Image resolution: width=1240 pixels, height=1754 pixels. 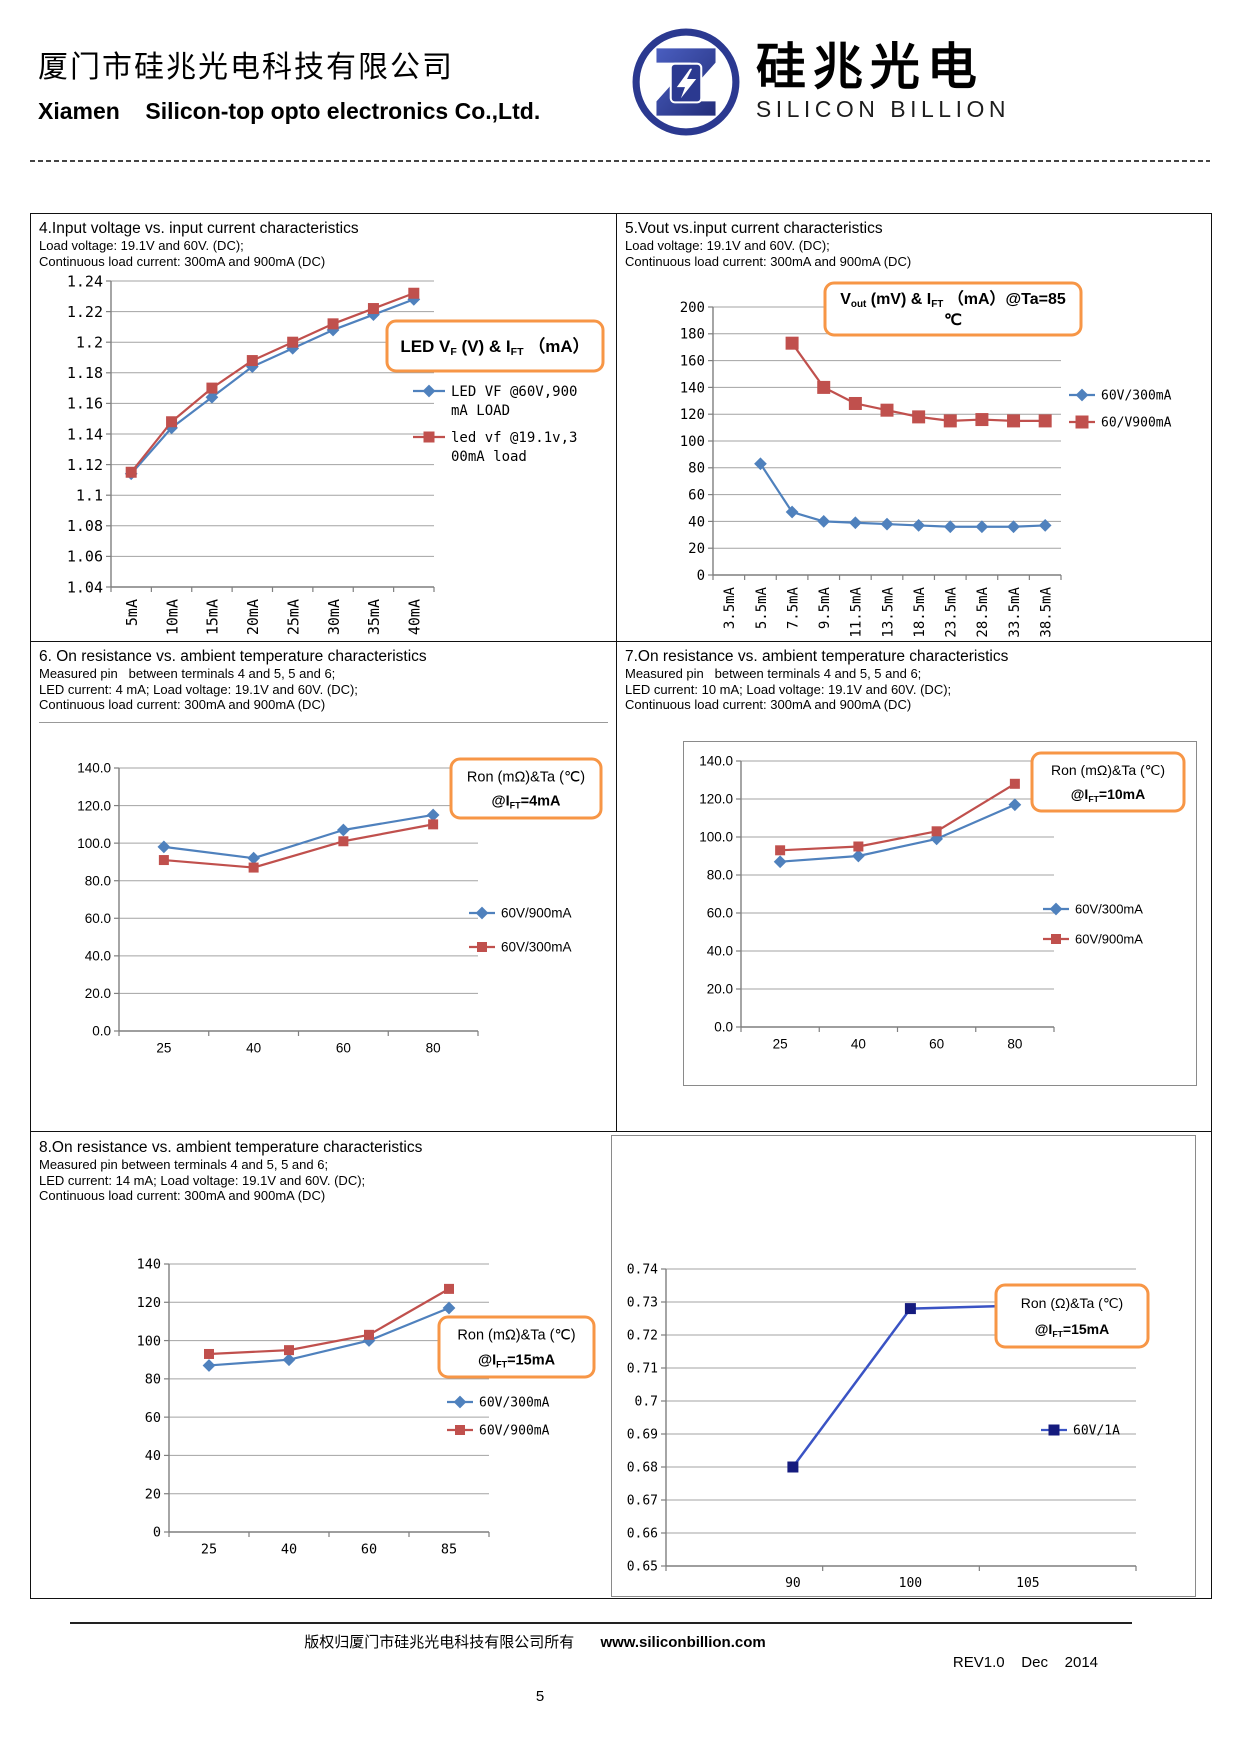 What do you see at coordinates (642, 1369) in the screenshot?
I see `svg-text: 0.71` at bounding box center [642, 1369].